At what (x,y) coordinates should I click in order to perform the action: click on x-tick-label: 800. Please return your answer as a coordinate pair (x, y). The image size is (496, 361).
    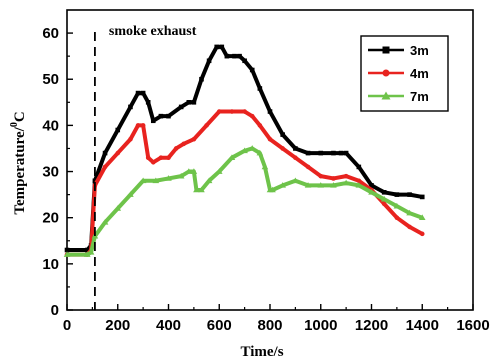
    Looking at the image, I should click on (269, 325).